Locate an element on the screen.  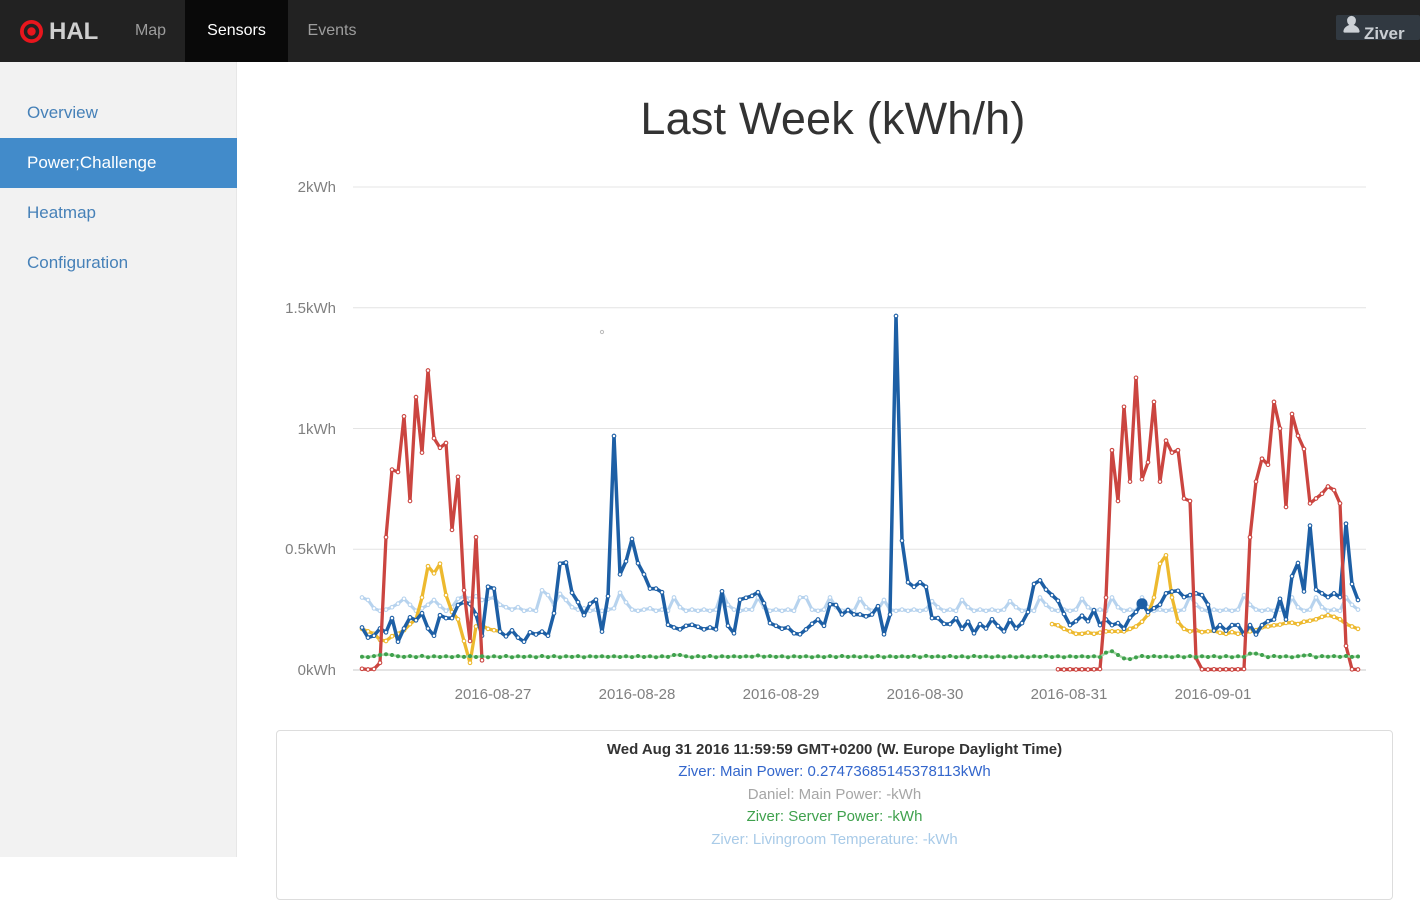
svg-text: 2016-08-27 is located at coordinates (493, 694).